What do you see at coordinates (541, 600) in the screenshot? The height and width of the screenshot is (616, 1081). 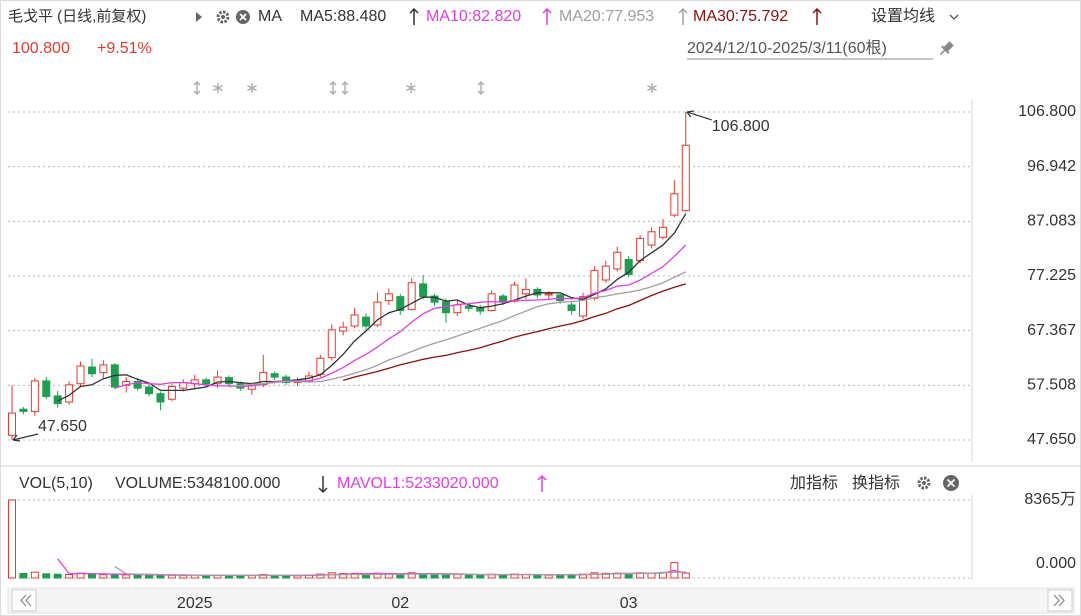 I see `scroll-bar` at bounding box center [541, 600].